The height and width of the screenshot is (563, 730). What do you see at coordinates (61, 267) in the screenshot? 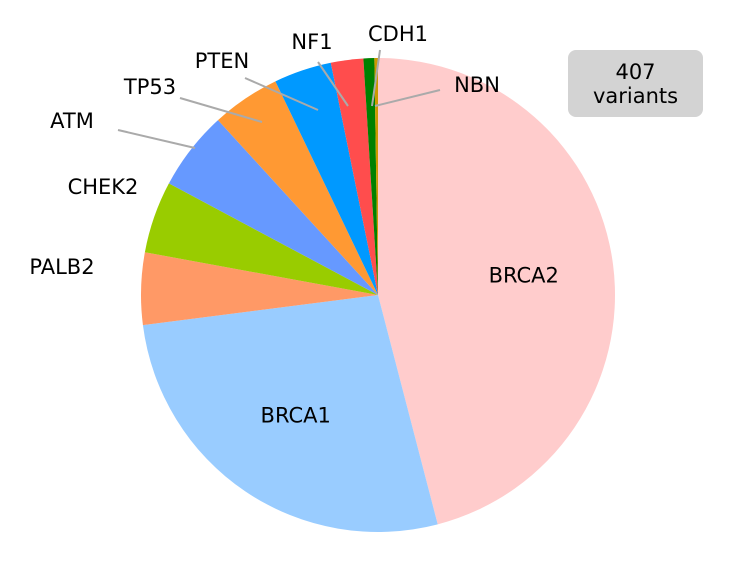
I see `slice-label: PALB2` at bounding box center [61, 267].